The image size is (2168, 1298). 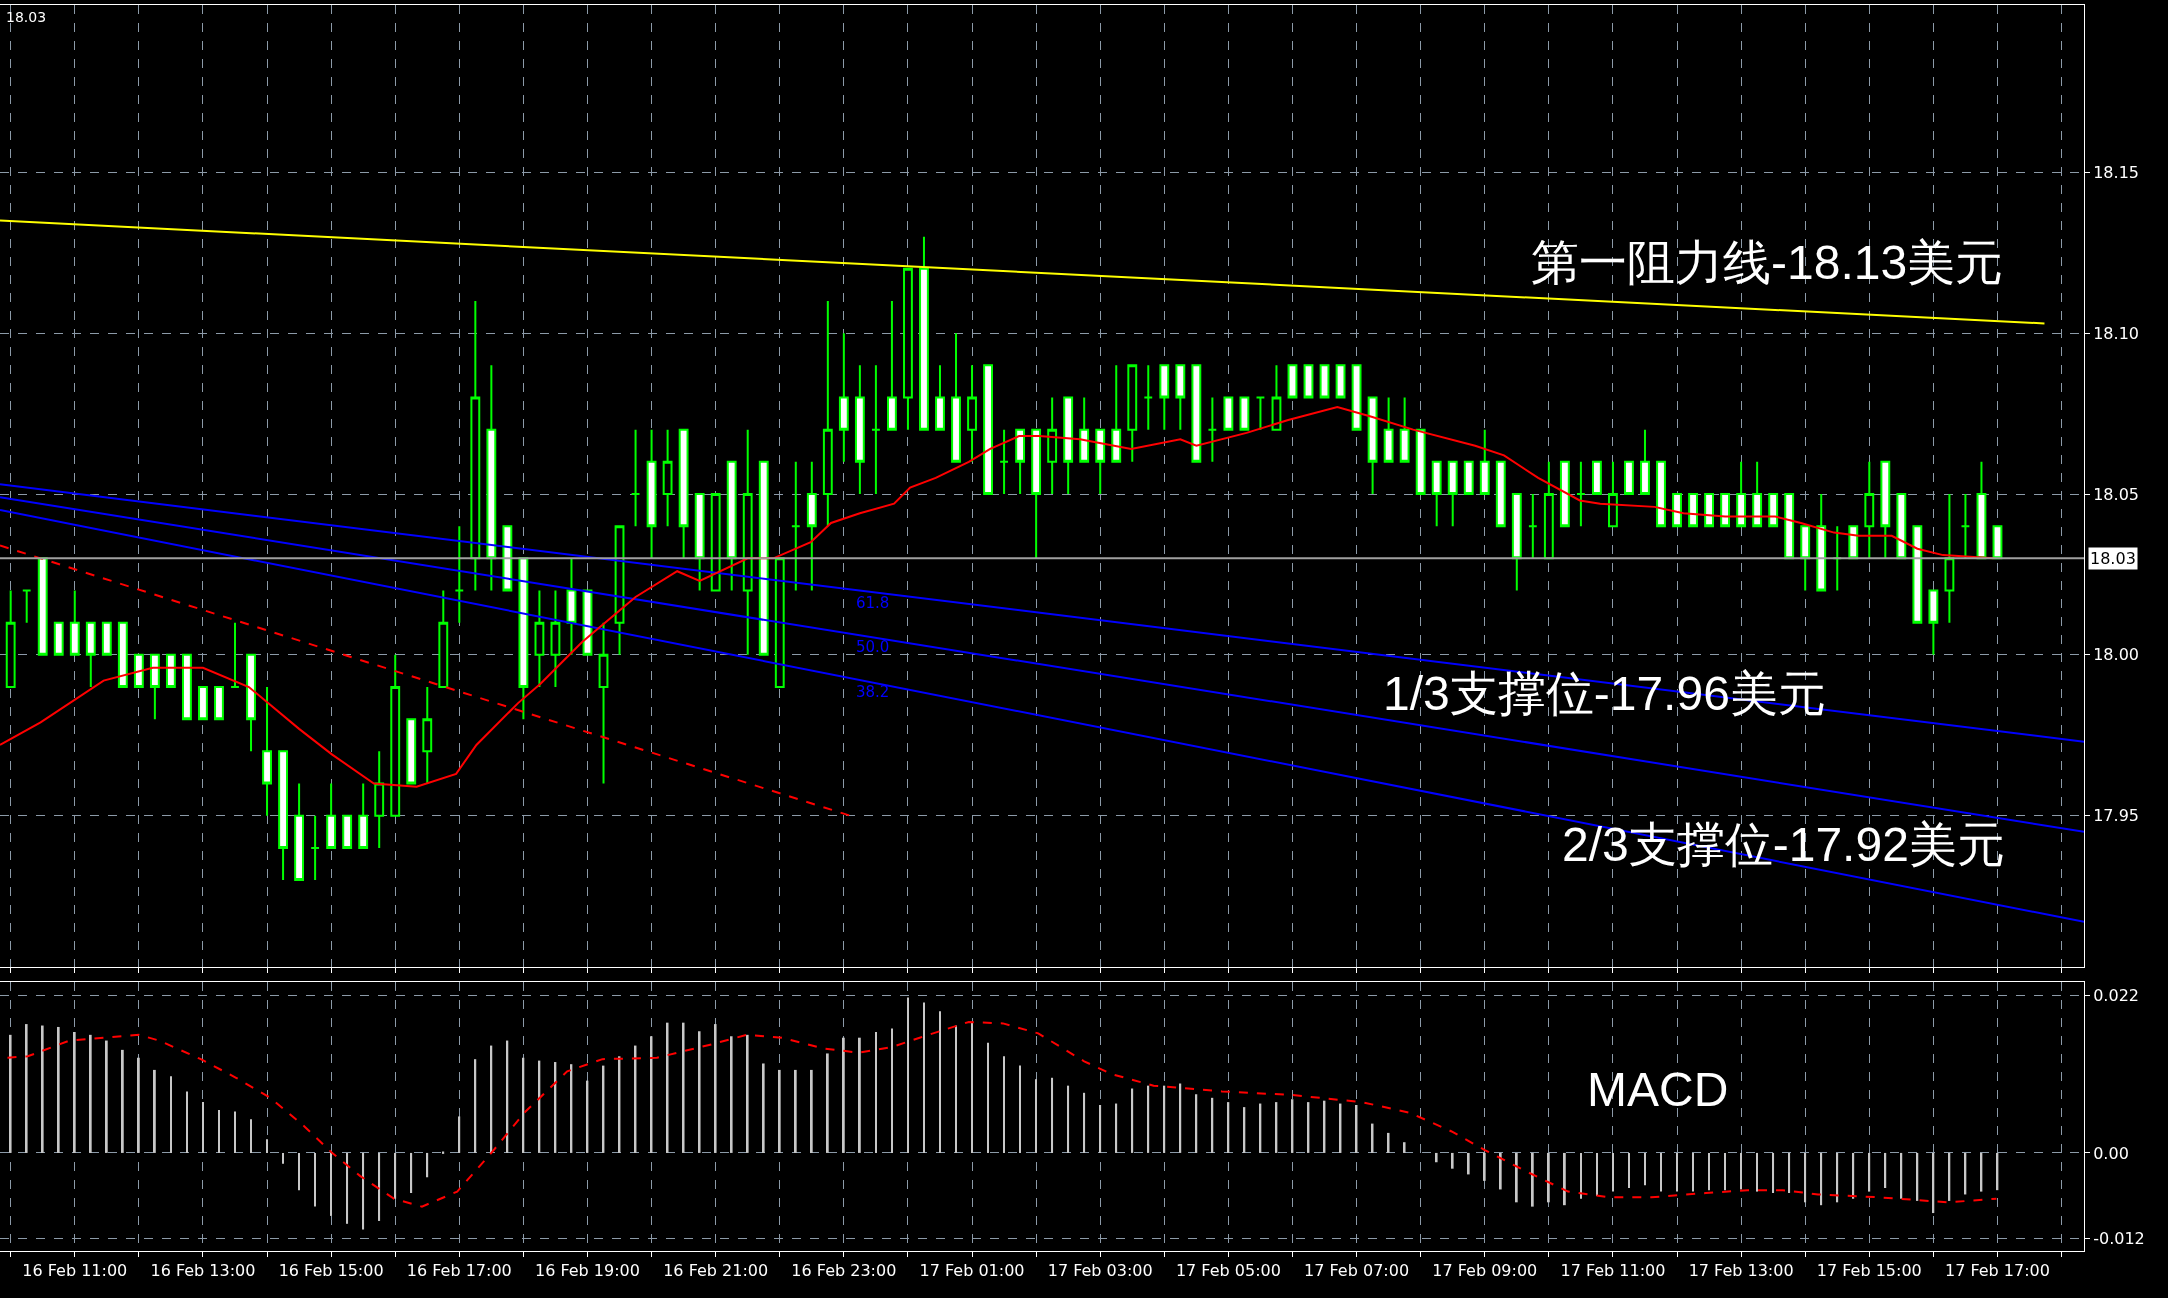 I want to click on annotation: MACD, so click(x=1658, y=1089).